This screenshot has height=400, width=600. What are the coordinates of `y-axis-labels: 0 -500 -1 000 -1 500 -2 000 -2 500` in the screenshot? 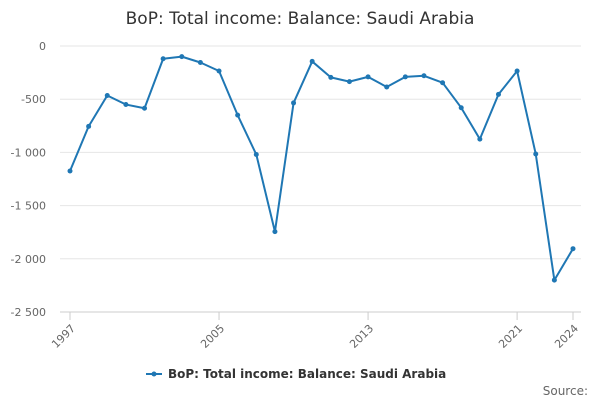 It's located at (28, 179).